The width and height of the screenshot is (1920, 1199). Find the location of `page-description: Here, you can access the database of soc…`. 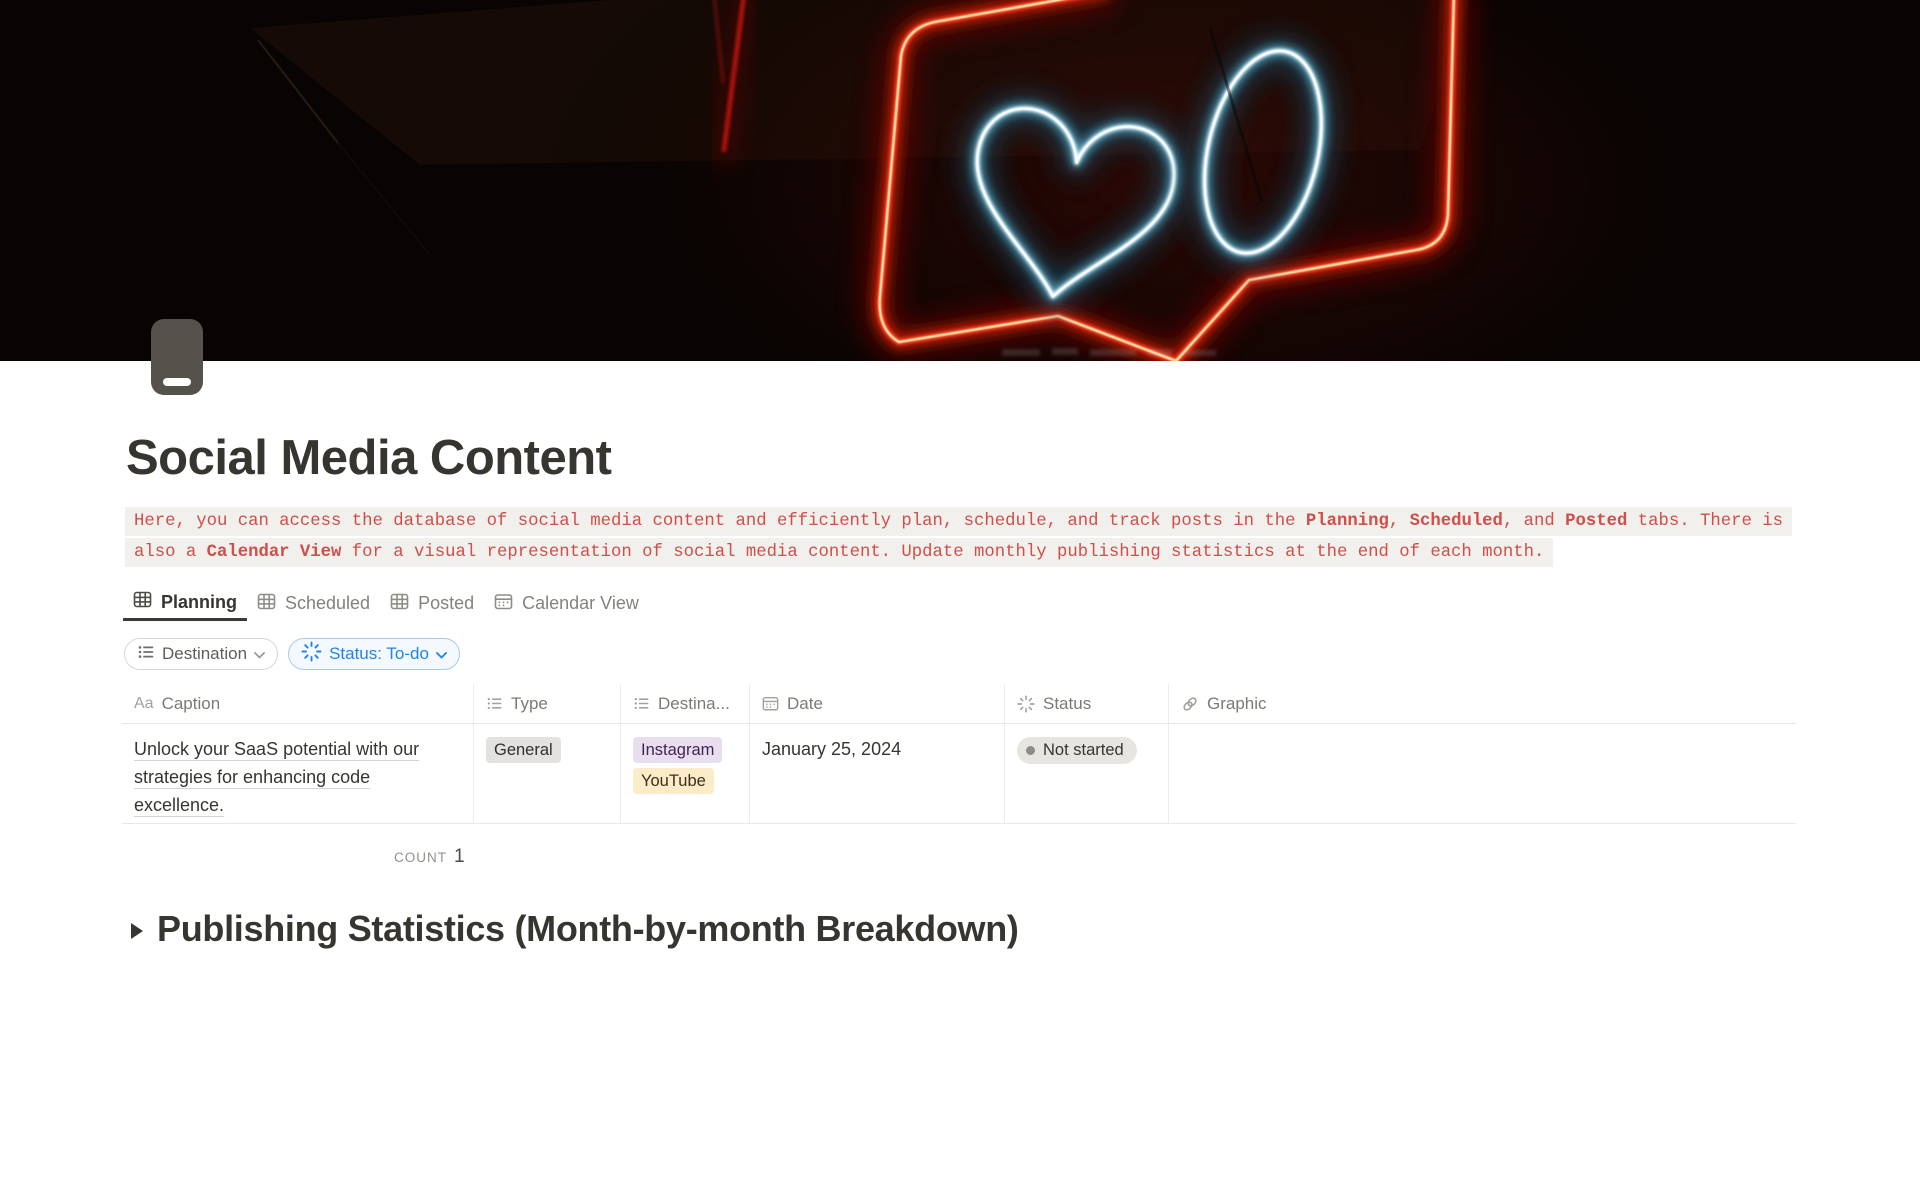

page-description: Here, you can access the database of soc… is located at coordinates (958, 538).